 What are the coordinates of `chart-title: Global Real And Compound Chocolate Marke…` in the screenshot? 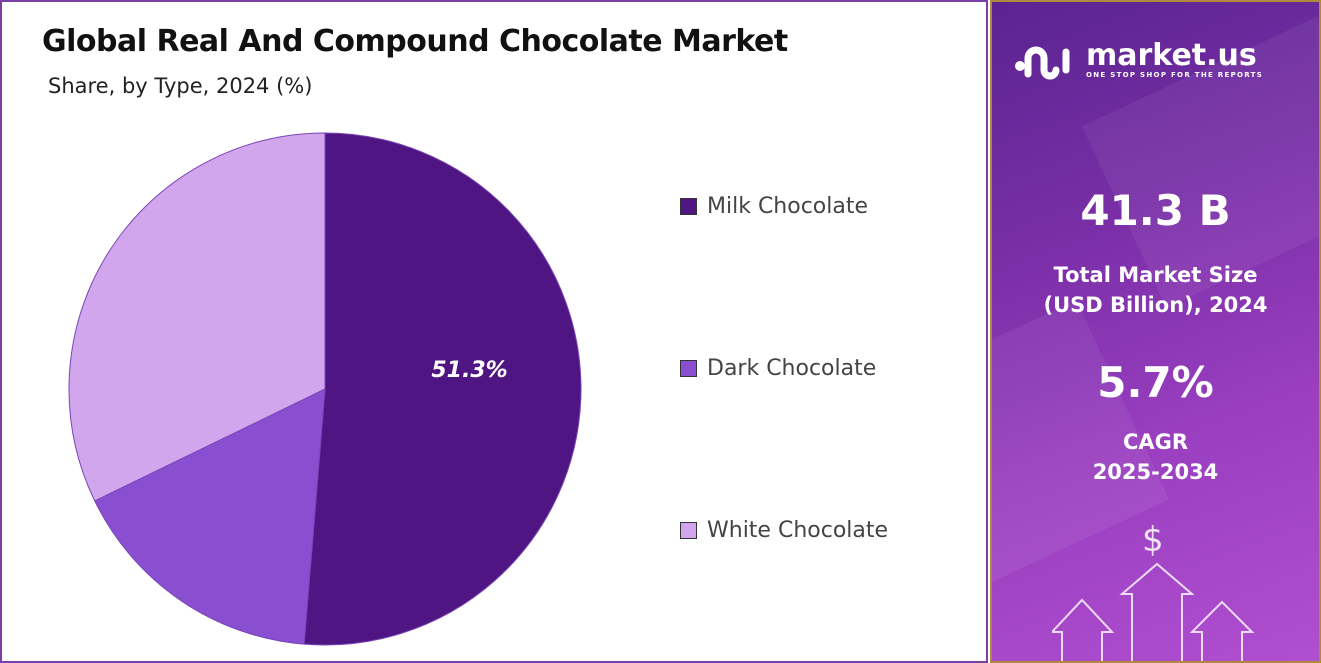 It's located at (415, 41).